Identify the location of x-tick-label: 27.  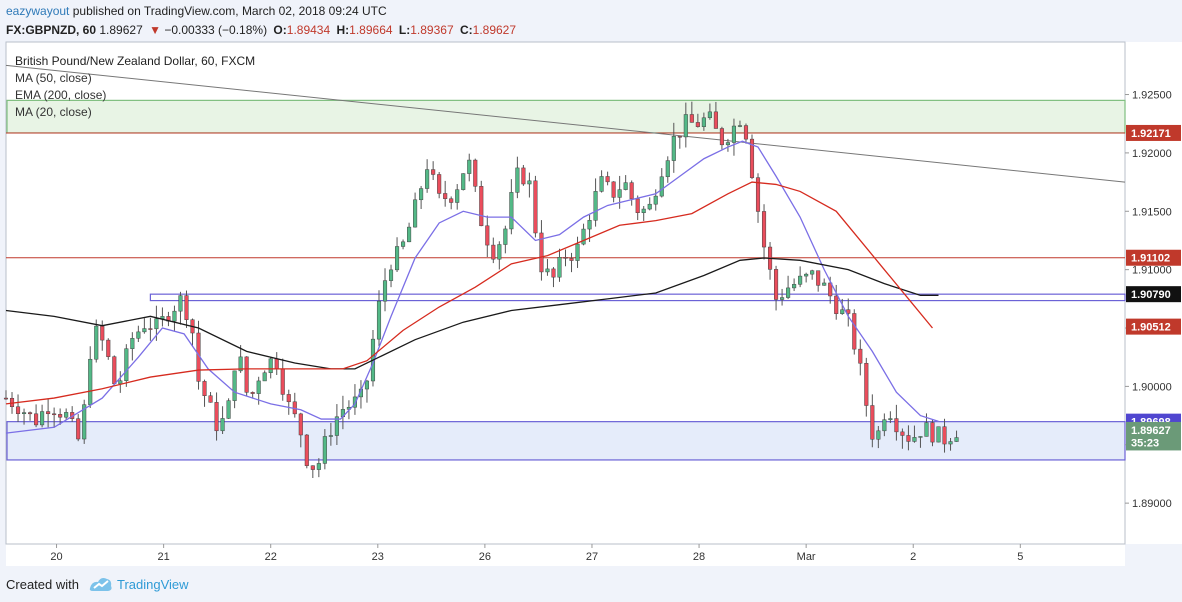
(592, 557).